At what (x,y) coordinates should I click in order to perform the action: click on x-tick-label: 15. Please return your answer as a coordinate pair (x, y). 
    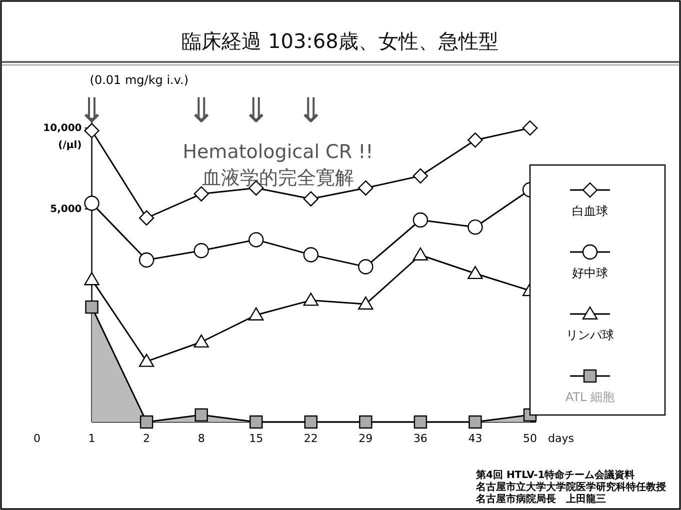
    Looking at the image, I should click on (256, 438).